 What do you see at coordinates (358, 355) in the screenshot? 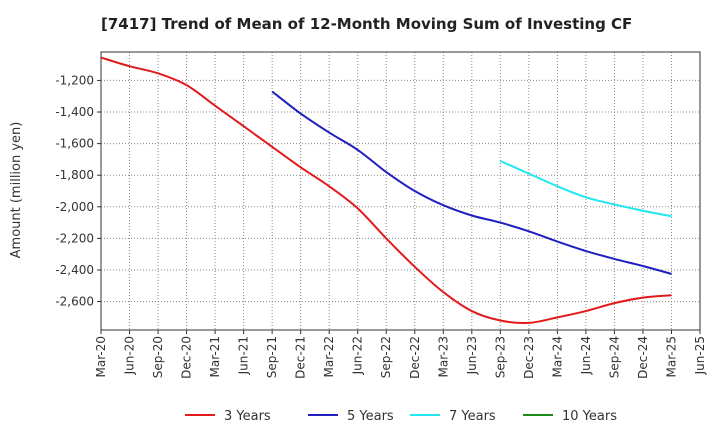
I see `x-tick-label: Jun-22` at bounding box center [358, 355].